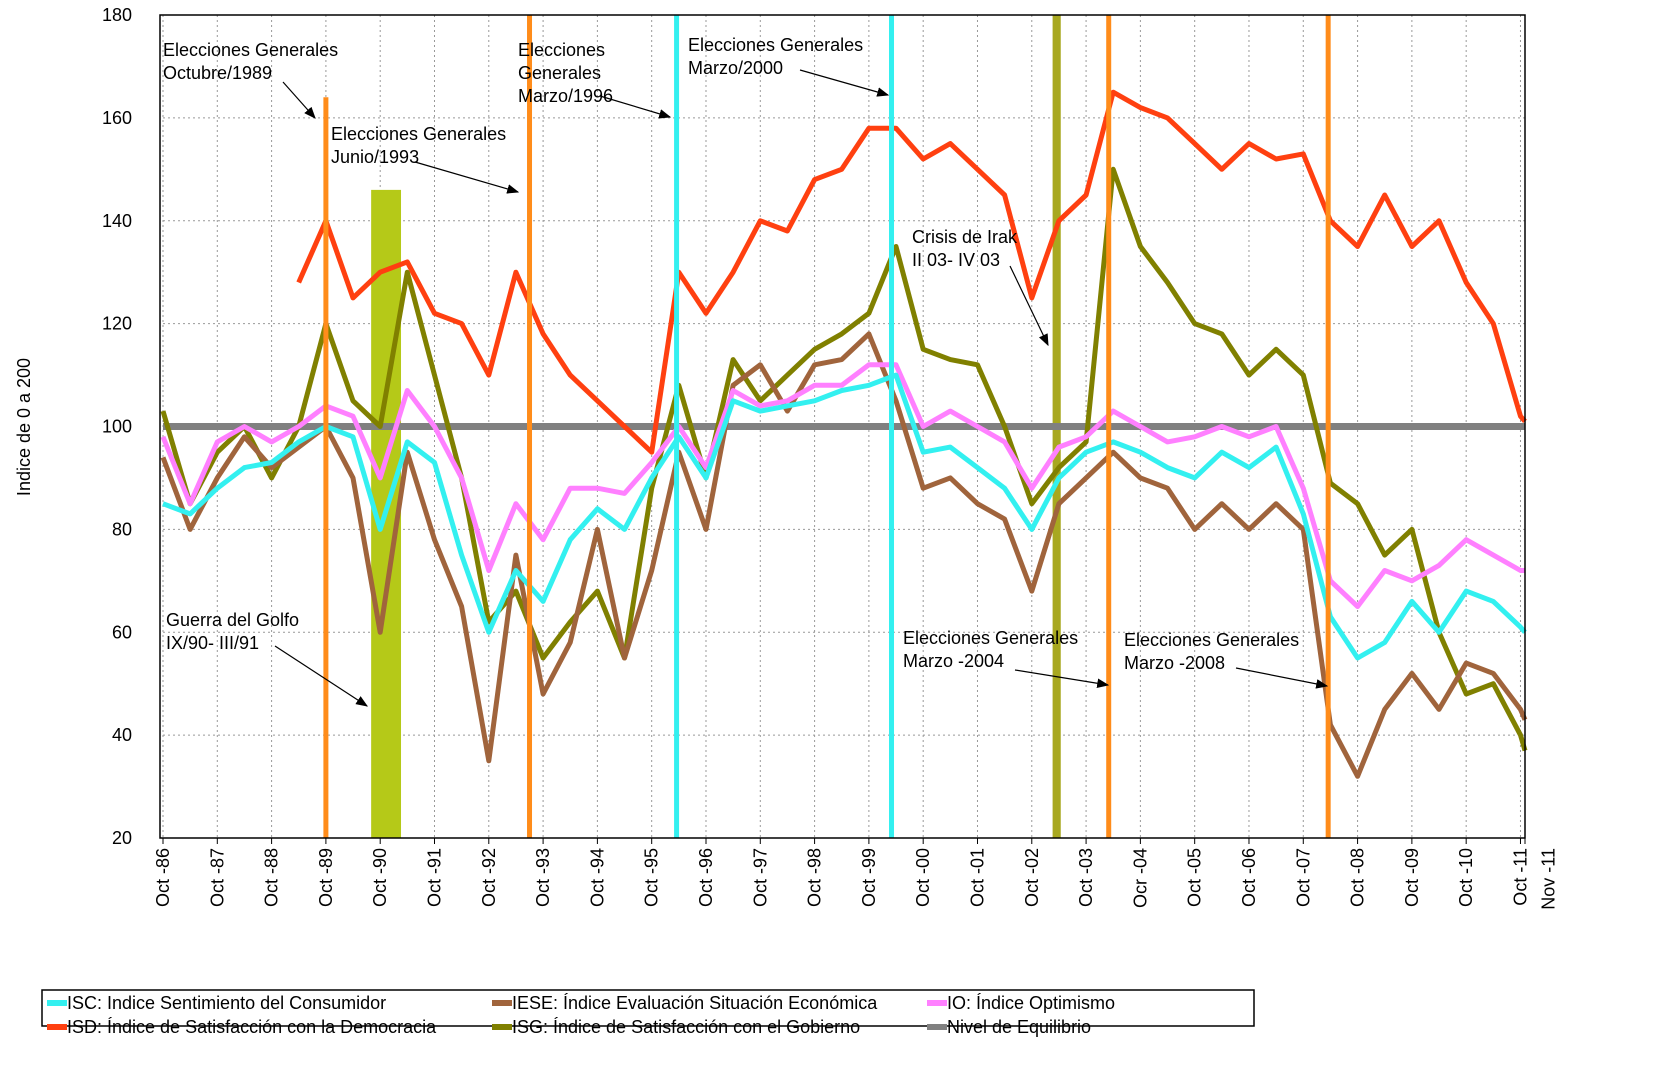 This screenshot has height=1083, width=1662. I want to click on legend-box, so click(648, 1008).